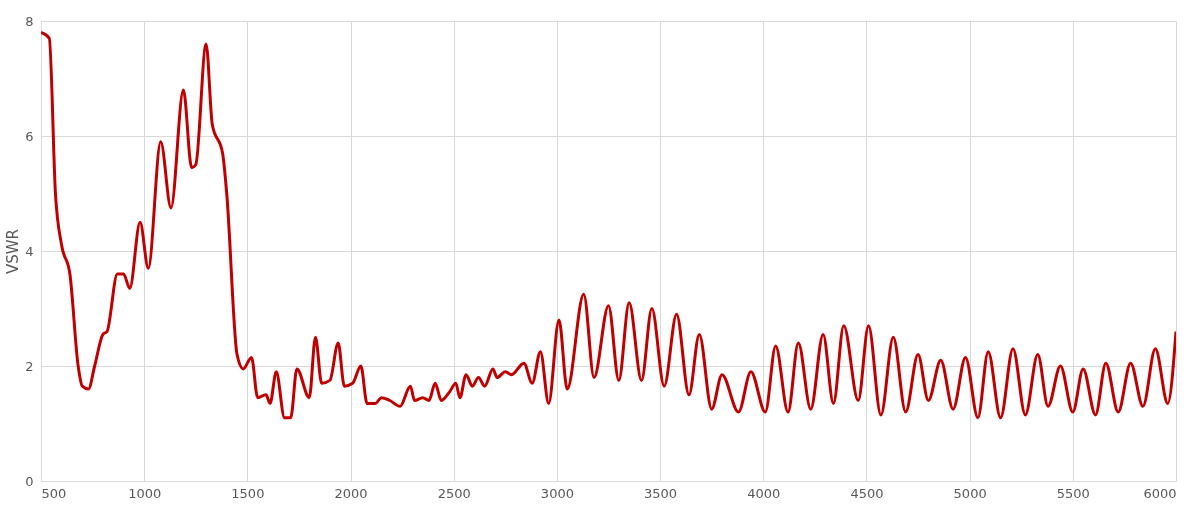 The height and width of the screenshot is (505, 1196). What do you see at coordinates (351, 493) in the screenshot?
I see `x-tick-label: 2000` at bounding box center [351, 493].